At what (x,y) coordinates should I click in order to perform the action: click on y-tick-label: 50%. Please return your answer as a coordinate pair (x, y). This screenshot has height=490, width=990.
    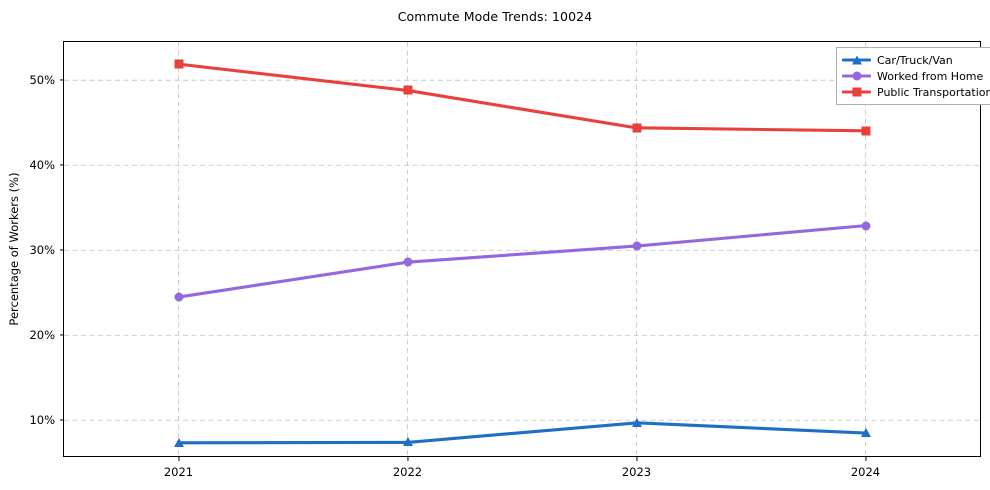
    Looking at the image, I should click on (42, 80).